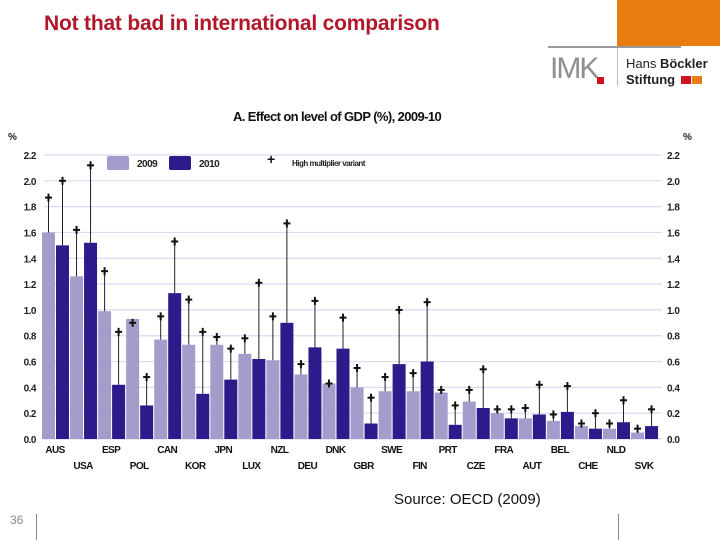 The image size is (720, 540). Describe the element at coordinates (617, 67) in the screenshot. I see `logo-divider-vertical` at that location.